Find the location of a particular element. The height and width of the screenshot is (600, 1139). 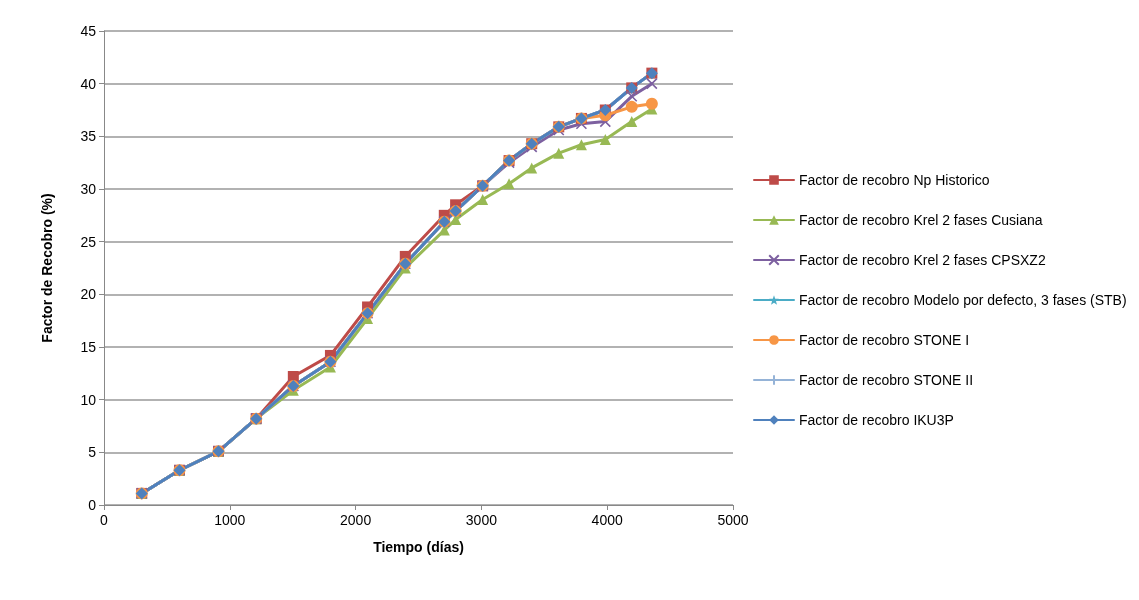

legend-label: Factor de recobro IKU3P is located at coordinates (876, 420).